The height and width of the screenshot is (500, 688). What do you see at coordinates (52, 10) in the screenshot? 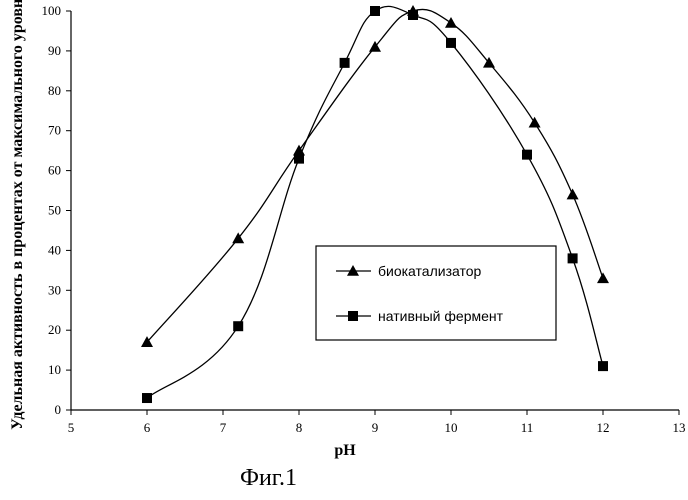
I see `y-tick-label: 100` at bounding box center [52, 10].